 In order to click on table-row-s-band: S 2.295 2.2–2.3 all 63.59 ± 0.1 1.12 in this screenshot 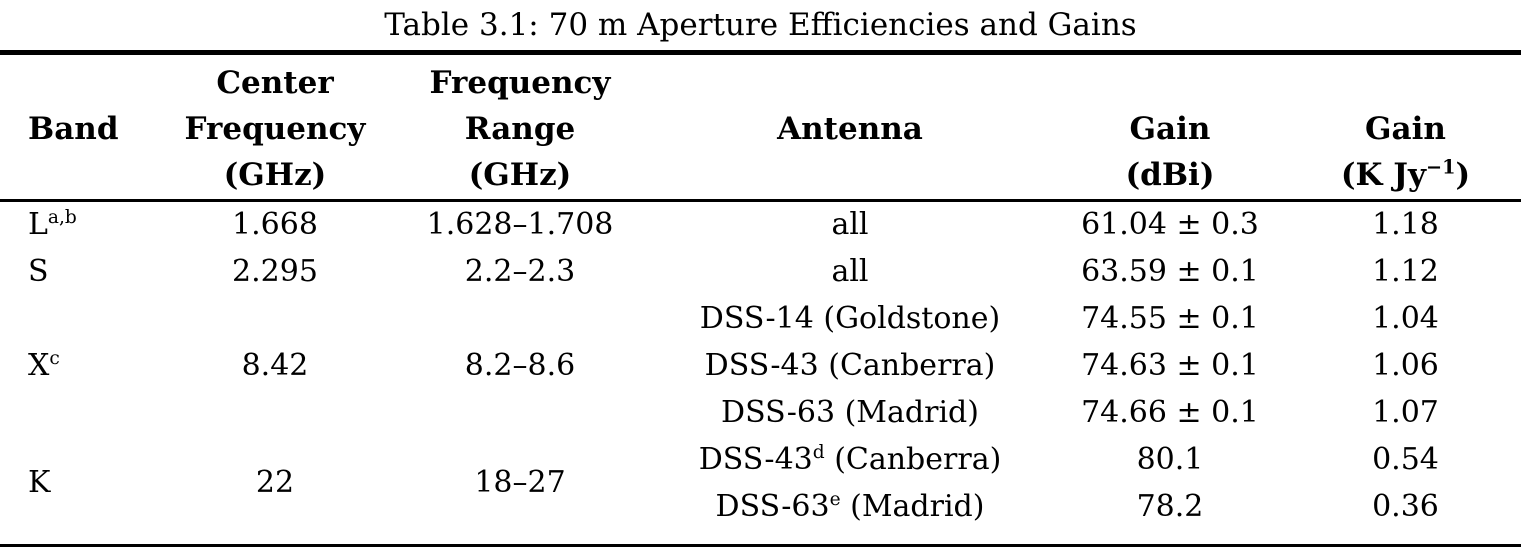, I will do `click(760, 271)`.